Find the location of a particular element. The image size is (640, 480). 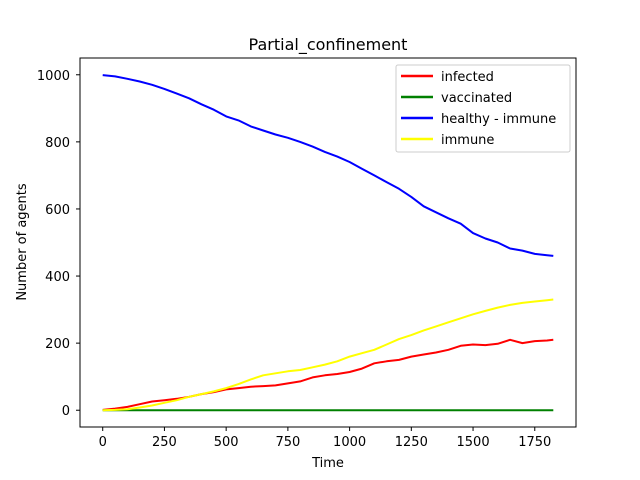

y-tick-label: 600 is located at coordinates (57, 210).